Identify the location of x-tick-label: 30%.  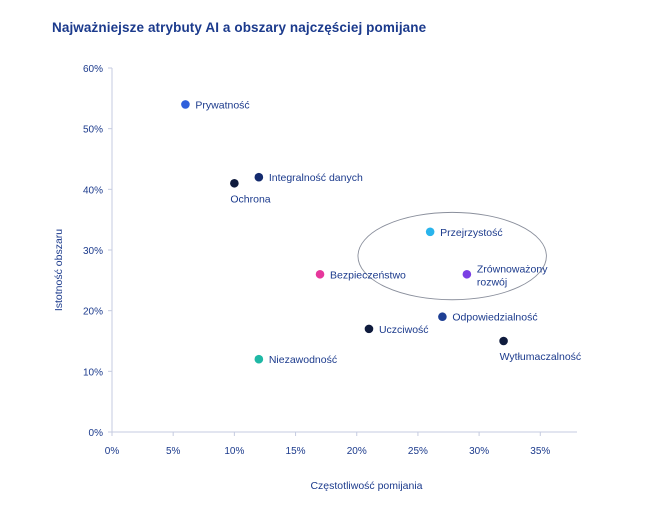
(479, 451).